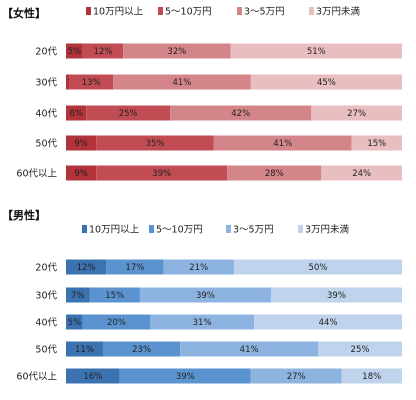  I want to click on female-data-label-3-1: 35%, so click(155, 144).